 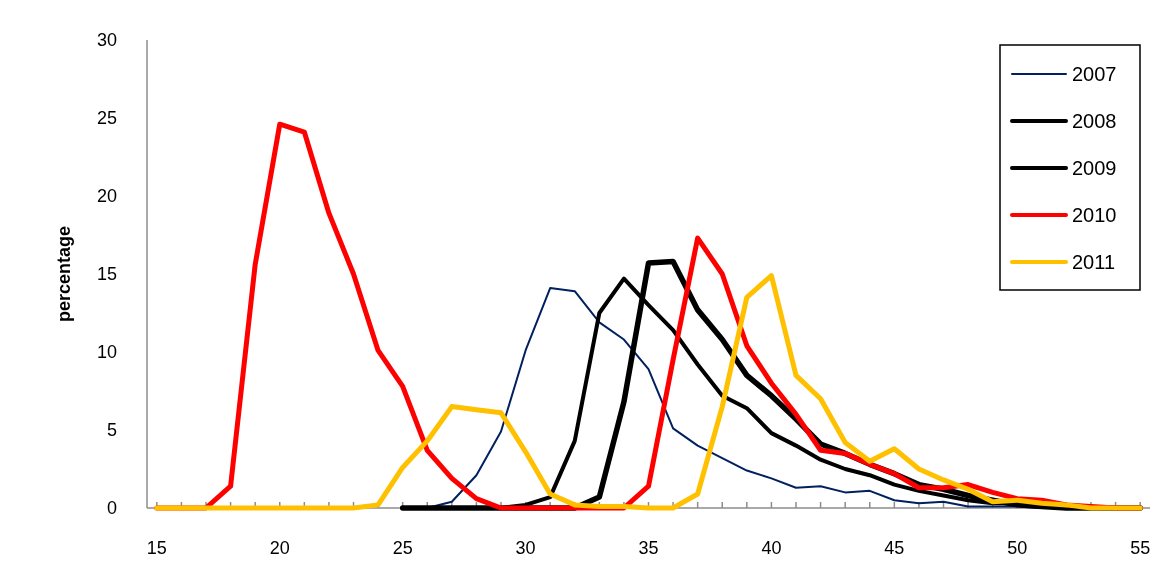 I want to click on y-tick-label: 5, so click(x=111, y=430).